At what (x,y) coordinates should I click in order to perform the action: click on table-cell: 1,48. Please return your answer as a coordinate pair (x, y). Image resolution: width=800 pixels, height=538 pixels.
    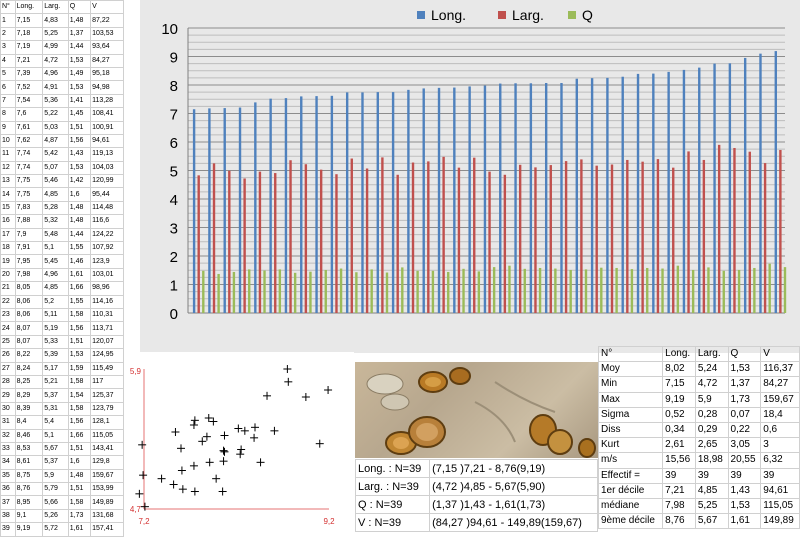
    Looking at the image, I should click on (79, 208).